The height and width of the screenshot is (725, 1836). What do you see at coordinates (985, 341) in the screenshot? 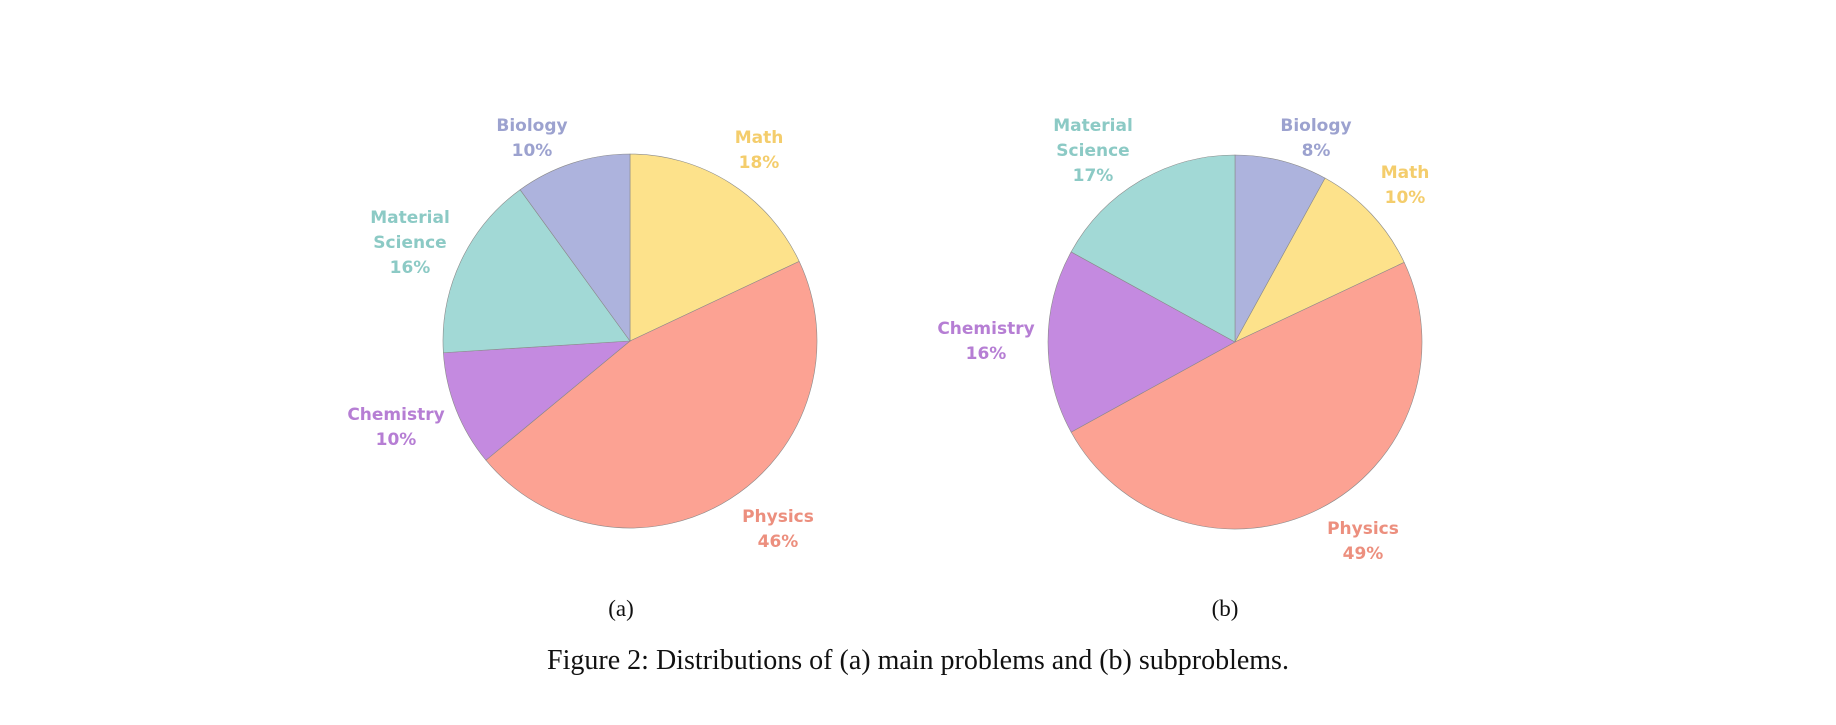
I see `pie-b-label-chemistry: Chemistry 16%` at bounding box center [985, 341].